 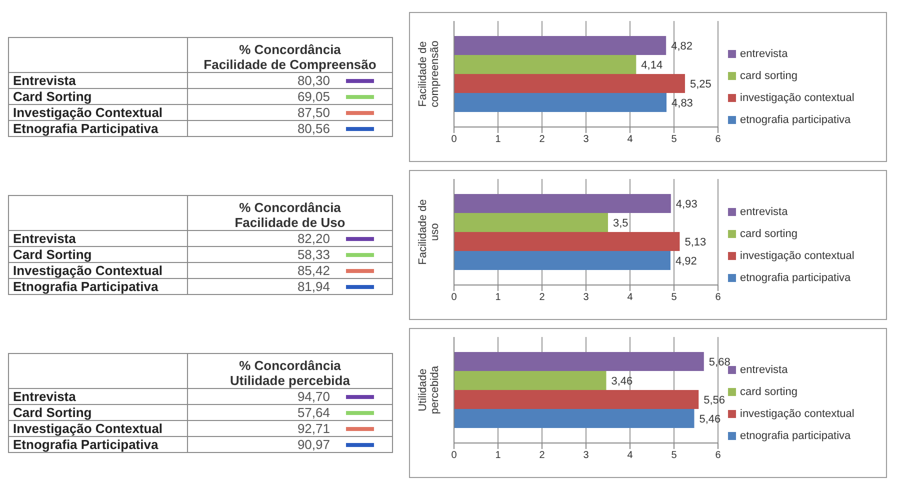 What do you see at coordinates (695, 242) in the screenshot?
I see `data-label: 5,13` at bounding box center [695, 242].